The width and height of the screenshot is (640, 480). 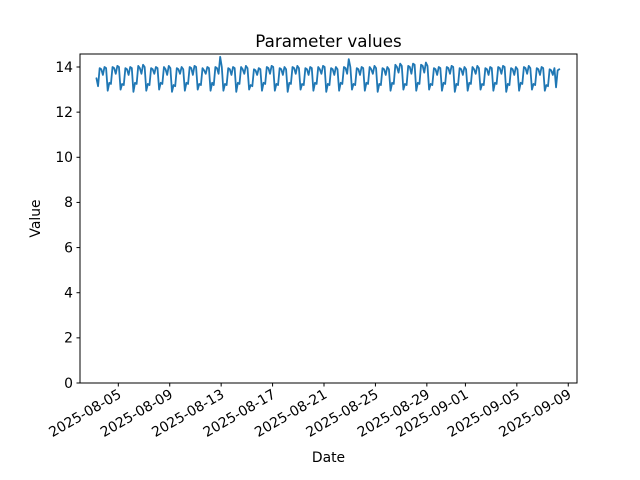 What do you see at coordinates (68, 294) in the screenshot?
I see `y-tick-label: 4` at bounding box center [68, 294].